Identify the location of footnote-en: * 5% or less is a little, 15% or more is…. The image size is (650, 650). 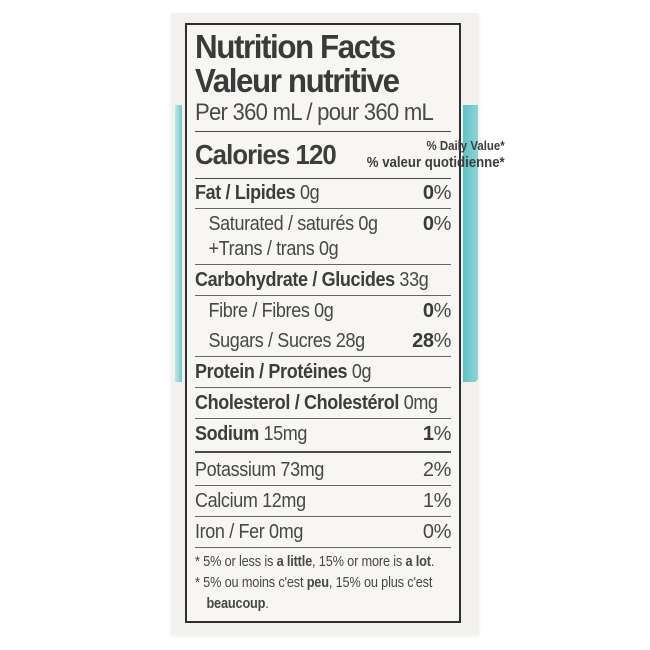
(314, 562).